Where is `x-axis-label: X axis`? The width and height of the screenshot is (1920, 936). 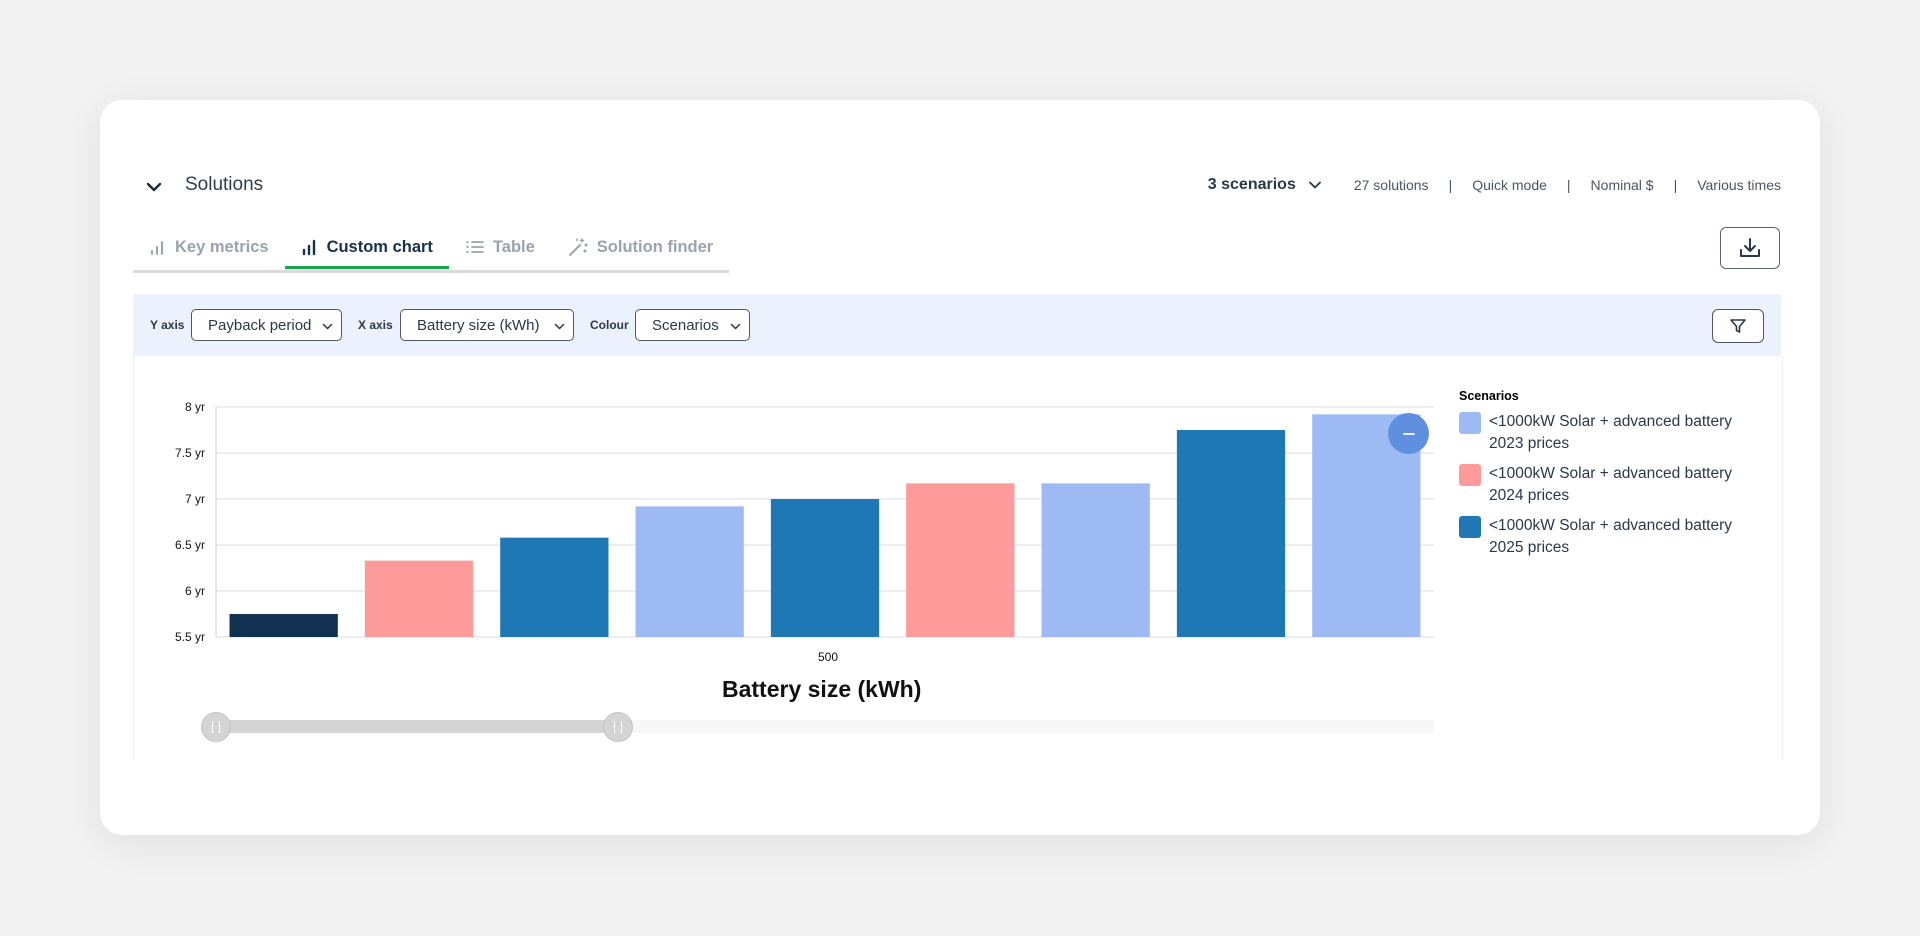 x-axis-label: X axis is located at coordinates (375, 325).